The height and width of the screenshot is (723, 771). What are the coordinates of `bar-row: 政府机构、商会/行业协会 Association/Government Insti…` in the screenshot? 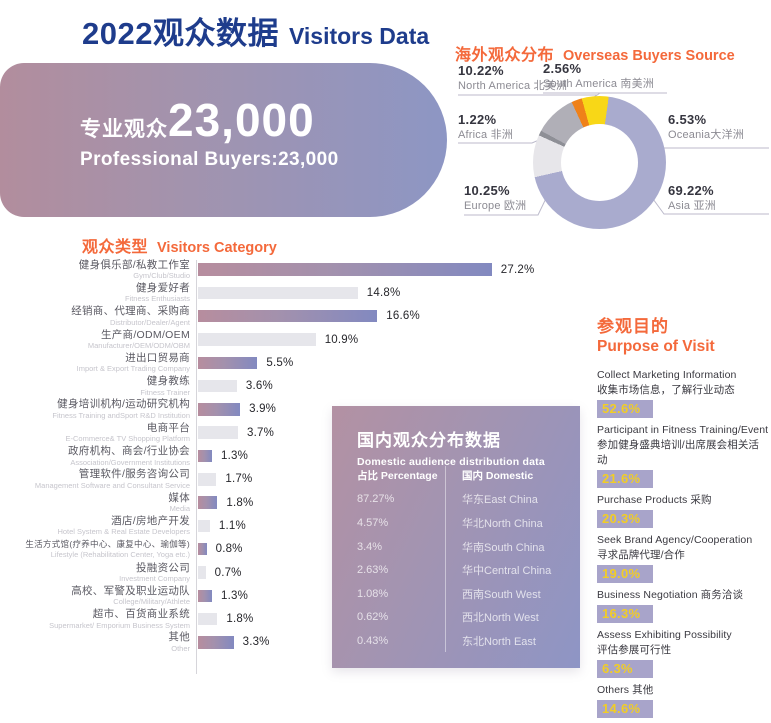 It's located at (290, 455).